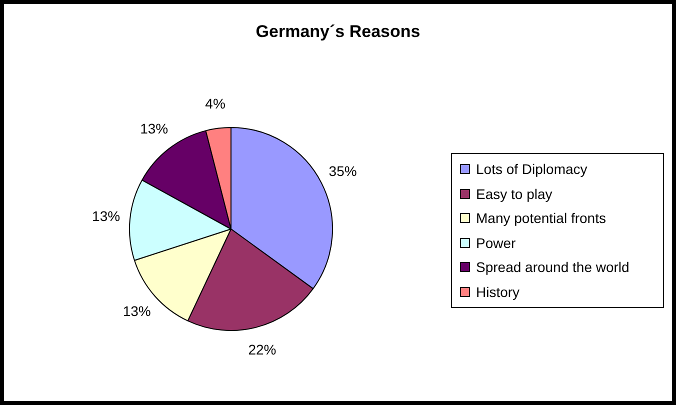 The width and height of the screenshot is (676, 405). Describe the element at coordinates (338, 32) in the screenshot. I see `chart-title: Germany´s Reasons` at that location.